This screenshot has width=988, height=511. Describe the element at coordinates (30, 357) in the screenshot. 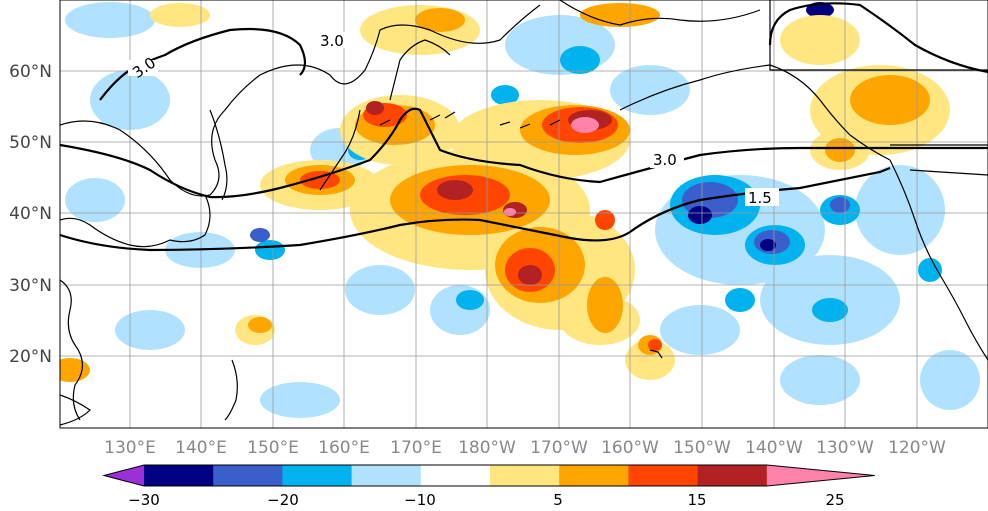

I see `lat-label: 20°N` at that location.